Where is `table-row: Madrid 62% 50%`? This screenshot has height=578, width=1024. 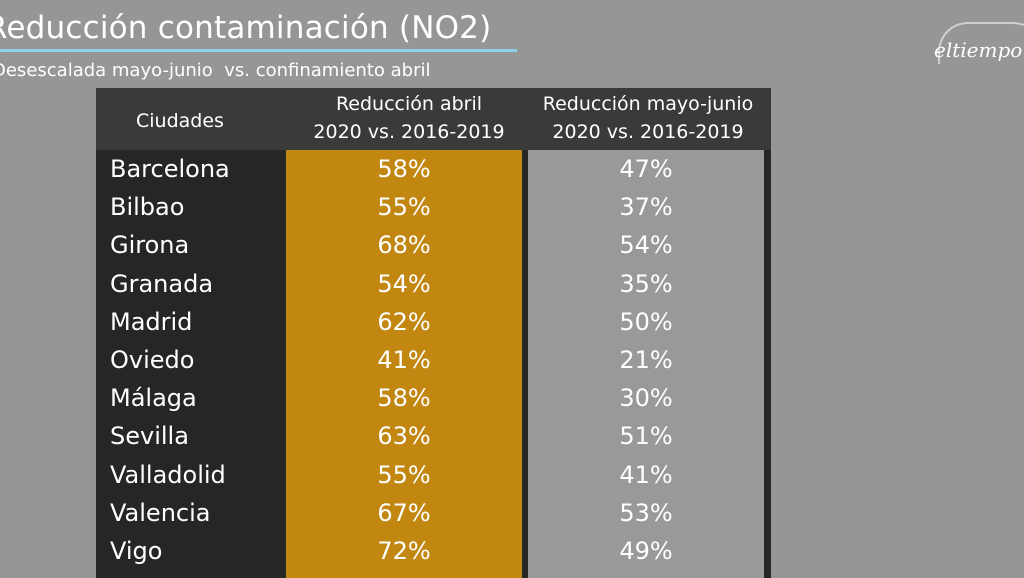
table-row: Madrid 62% 50% is located at coordinates (433, 322).